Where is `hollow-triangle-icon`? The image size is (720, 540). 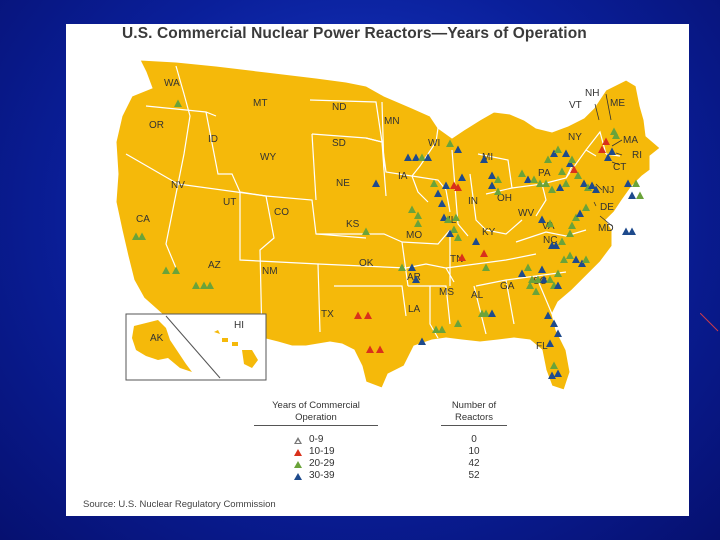 hollow-triangle-icon is located at coordinates (298, 440).